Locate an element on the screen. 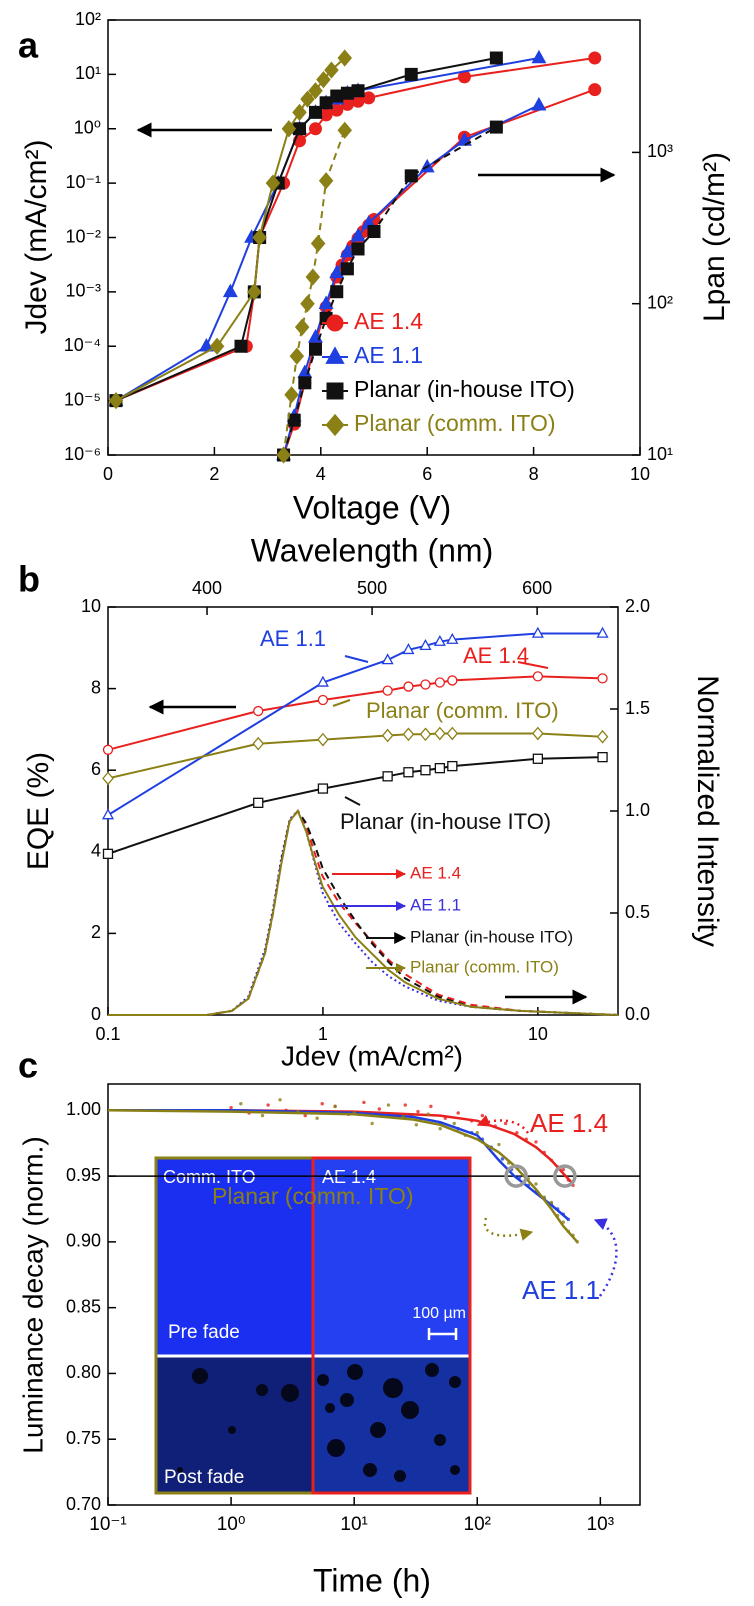 This screenshot has width=754, height=1606. spectrum-label: AE 1.1 is located at coordinates (435, 904).